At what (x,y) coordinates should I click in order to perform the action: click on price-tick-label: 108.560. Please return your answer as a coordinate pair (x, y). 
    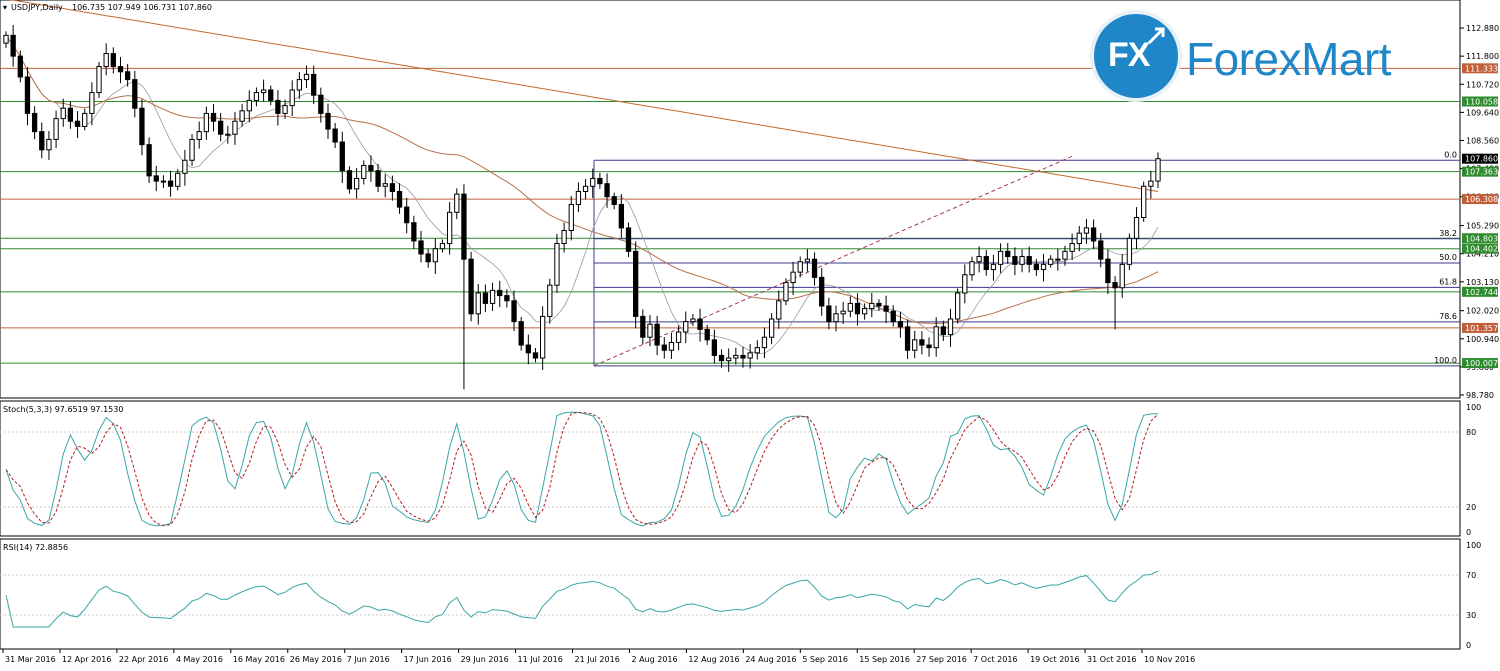
    Looking at the image, I should click on (1482, 140).